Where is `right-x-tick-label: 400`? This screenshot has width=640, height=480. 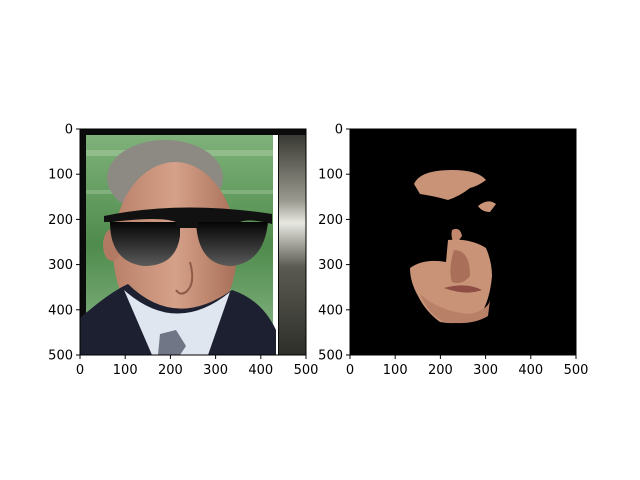 right-x-tick-label: 400 is located at coordinates (530, 370).